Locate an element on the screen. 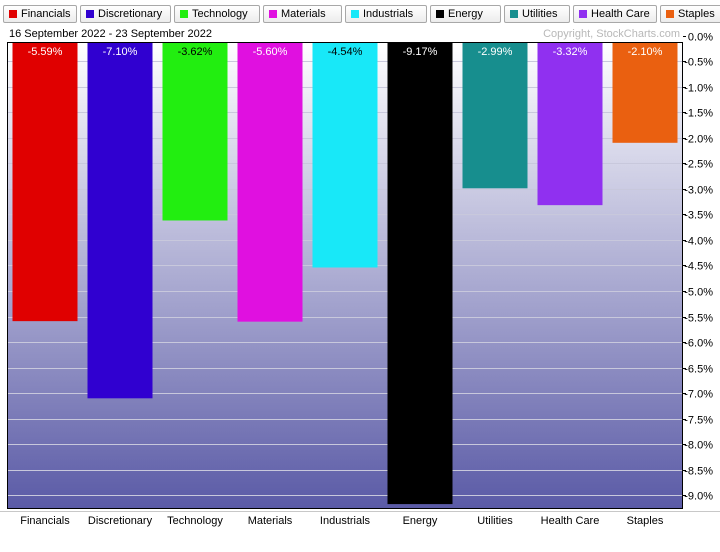 This screenshot has width=720, height=552. legend-item-financials: Financials is located at coordinates (40, 14).